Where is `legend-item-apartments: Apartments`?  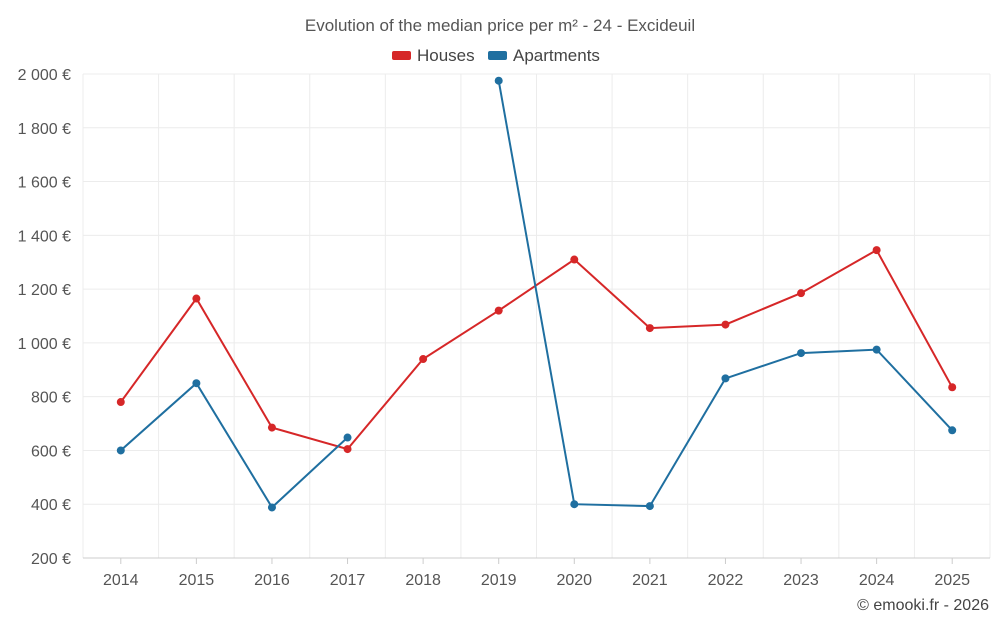 legend-item-apartments: Apartments is located at coordinates (544, 55).